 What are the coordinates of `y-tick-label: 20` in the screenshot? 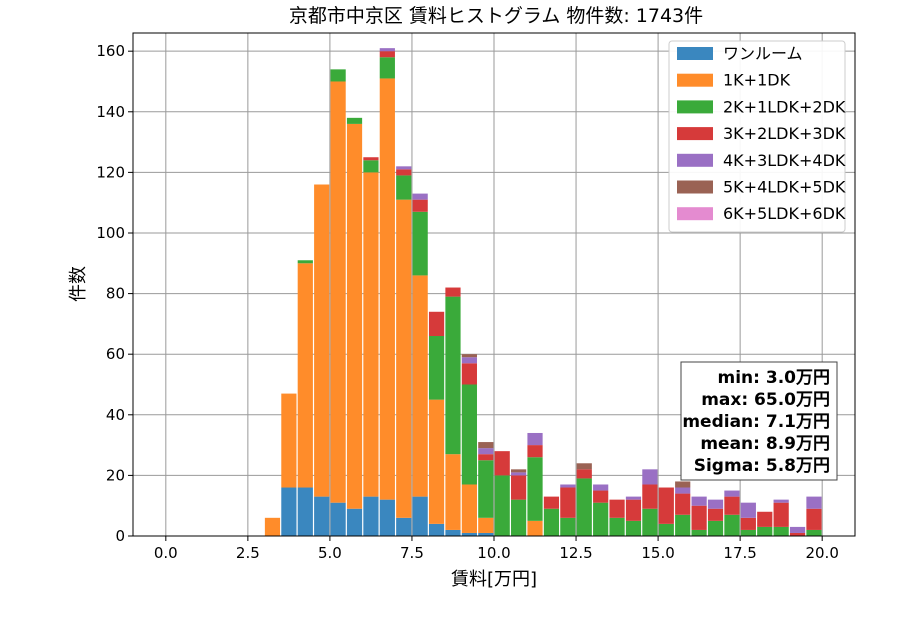 It's located at (115, 475).